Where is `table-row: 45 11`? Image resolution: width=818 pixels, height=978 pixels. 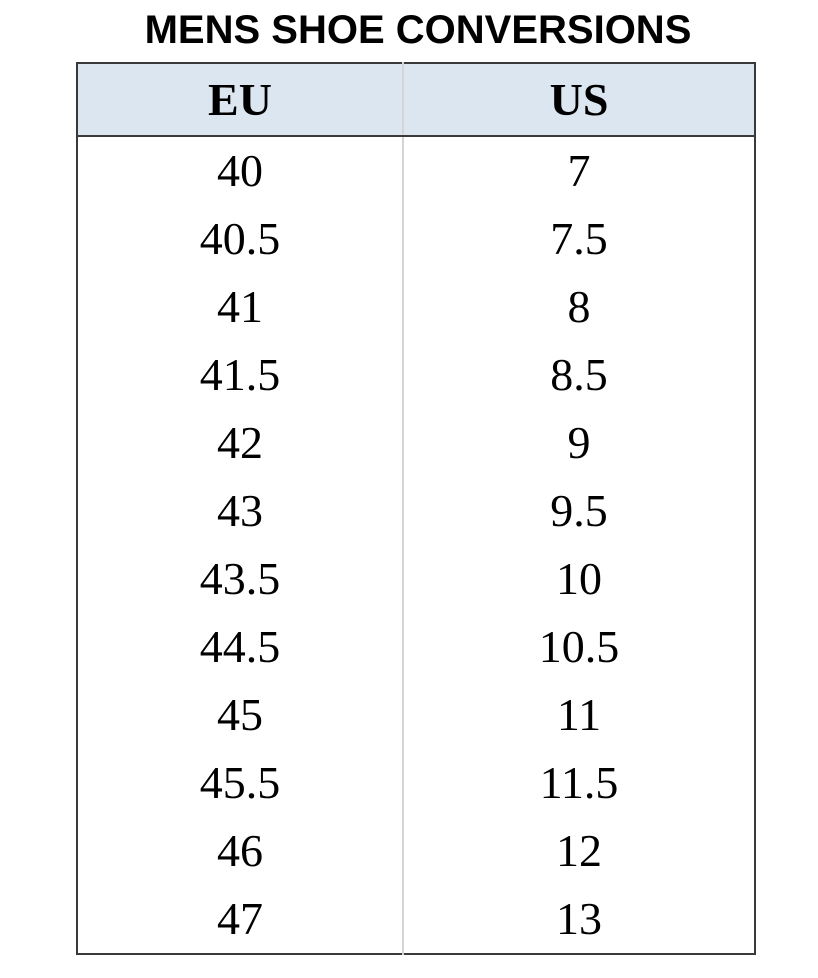 table-row: 45 11 is located at coordinates (416, 715).